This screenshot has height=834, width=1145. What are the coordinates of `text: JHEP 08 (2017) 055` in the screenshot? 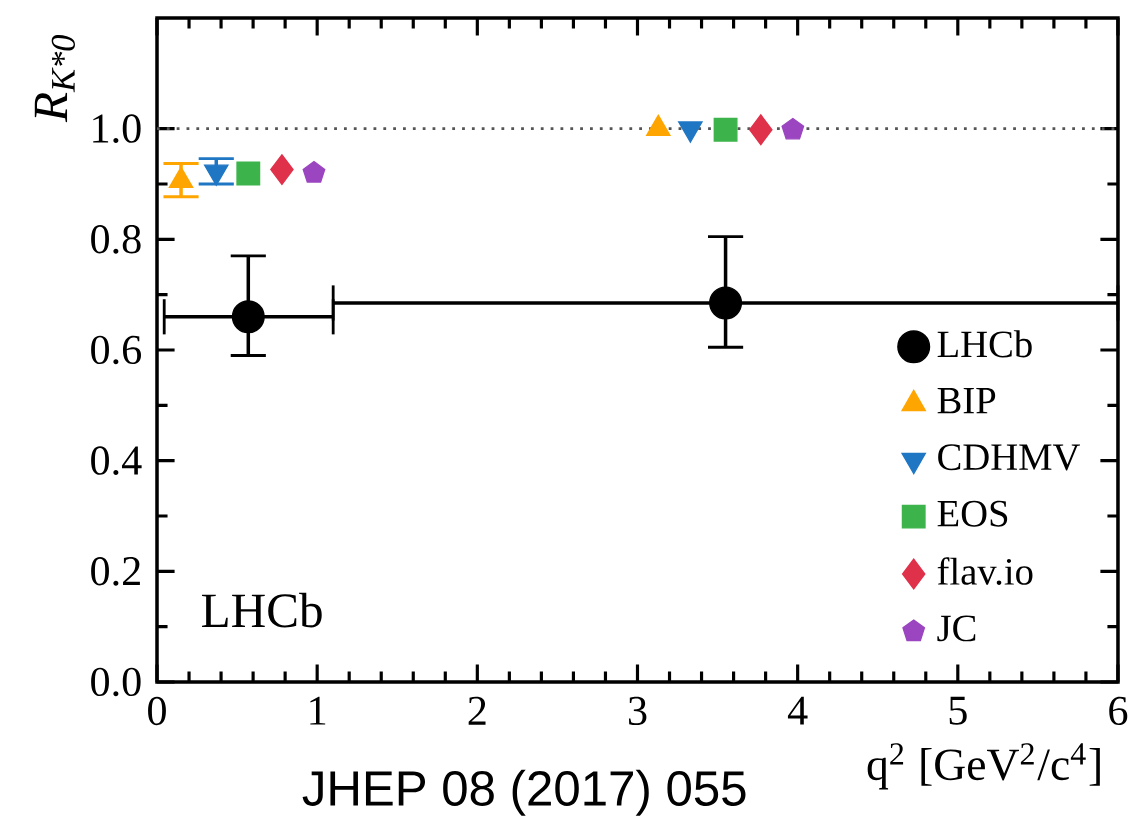 It's located at (524, 792).